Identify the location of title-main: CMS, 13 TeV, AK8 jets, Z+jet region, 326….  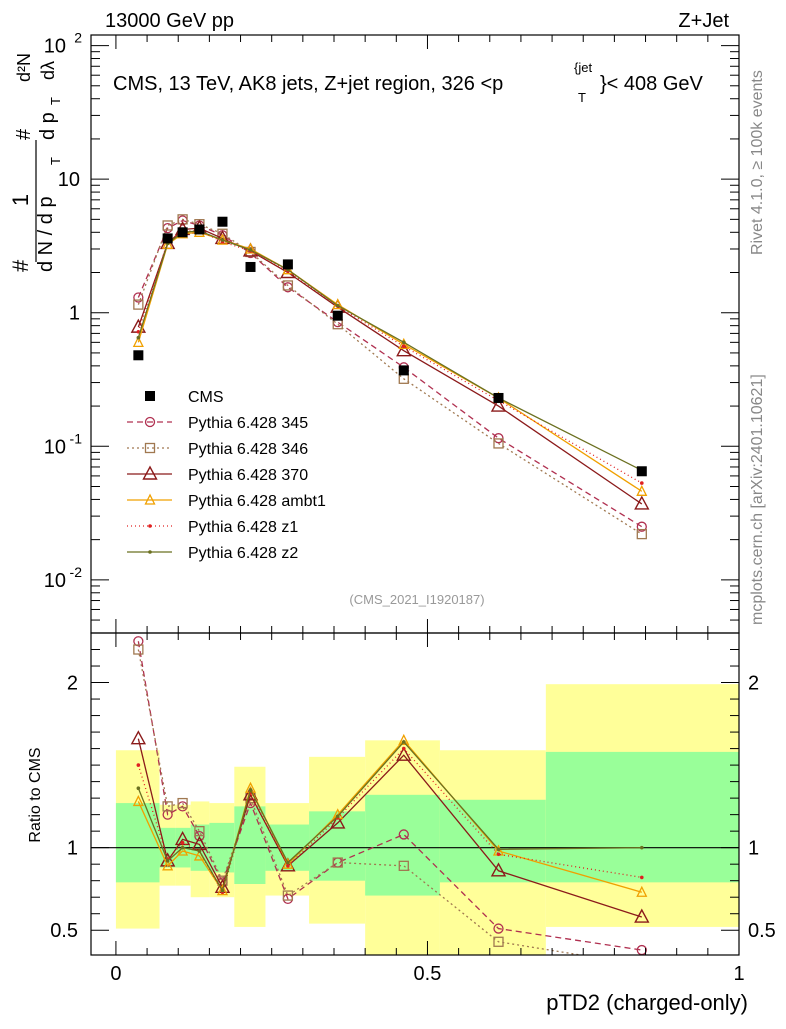
(308, 84).